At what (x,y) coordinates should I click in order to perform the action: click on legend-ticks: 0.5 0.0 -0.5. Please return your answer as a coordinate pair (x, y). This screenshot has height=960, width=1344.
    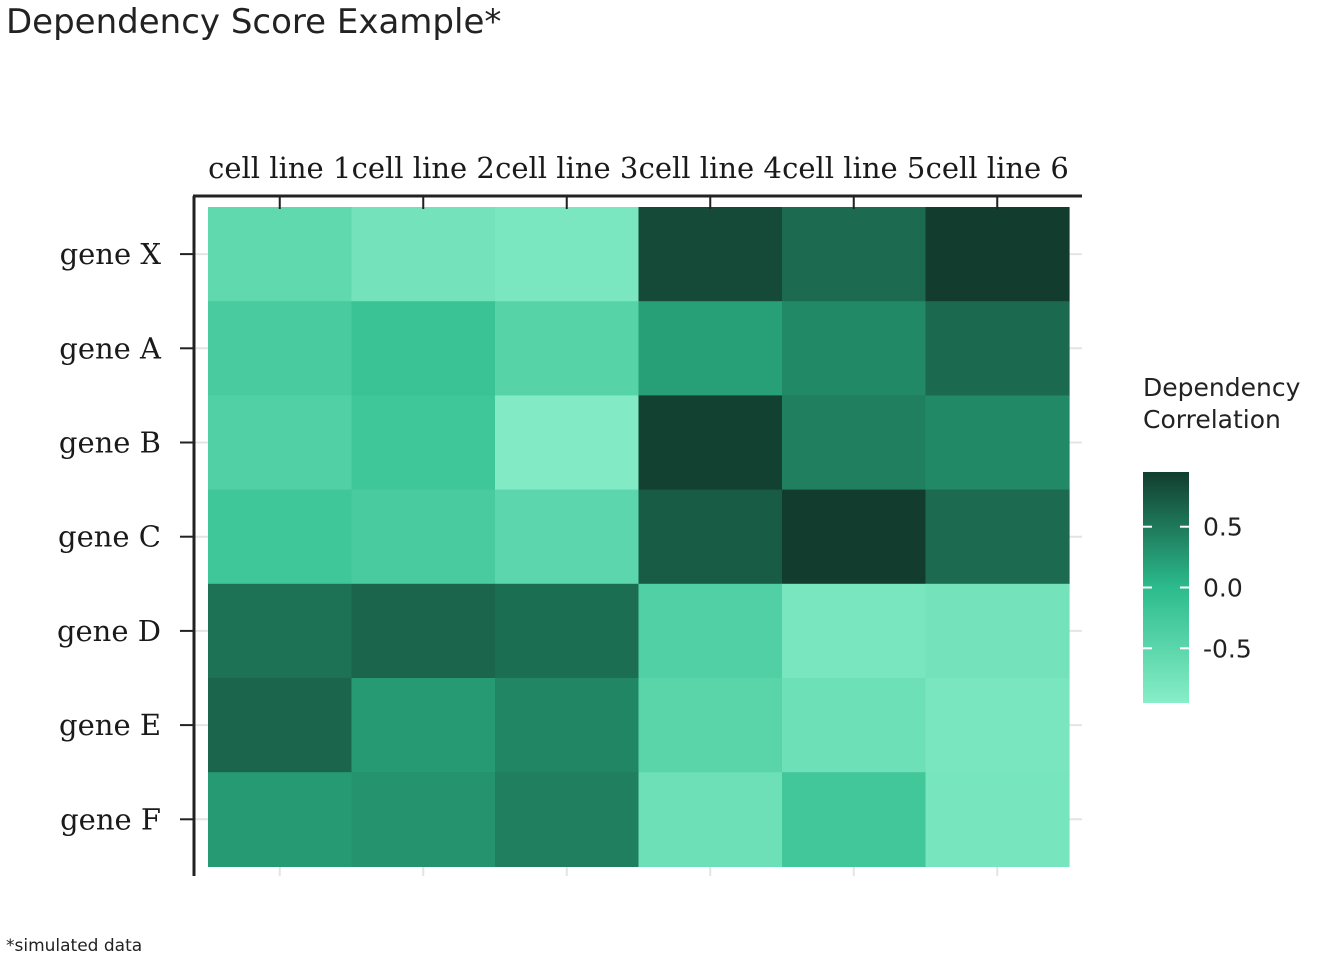
    Looking at the image, I should click on (1197, 588).